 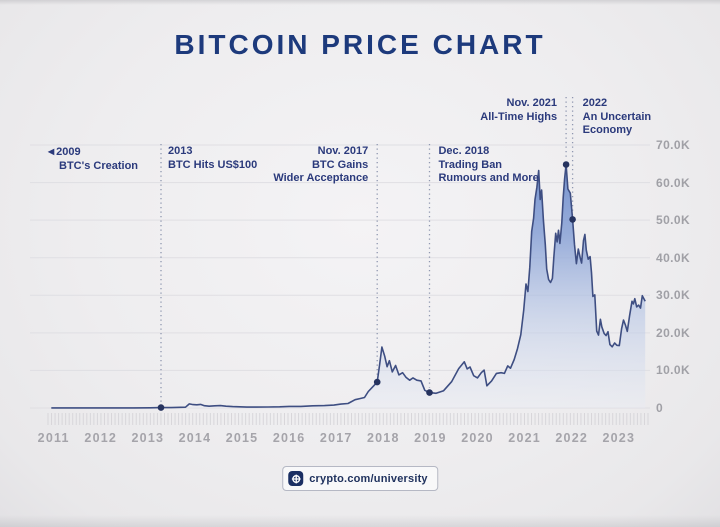 What do you see at coordinates (673, 220) in the screenshot?
I see `y-tick-label: 50.0K` at bounding box center [673, 220].